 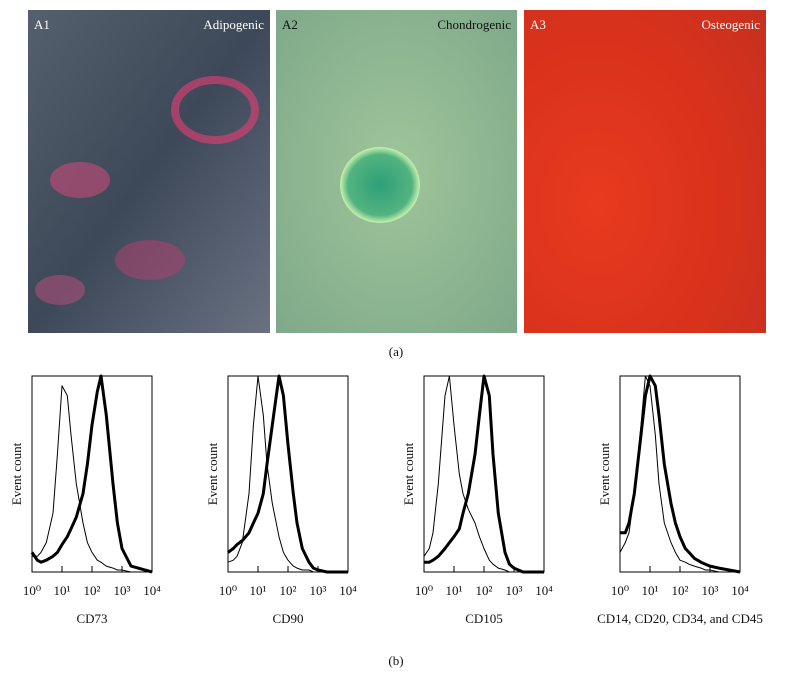 I want to click on histogram: 10⁰ 10¹ 10² 10³ 10⁴ CD105 Event count, so click(x=477, y=500).